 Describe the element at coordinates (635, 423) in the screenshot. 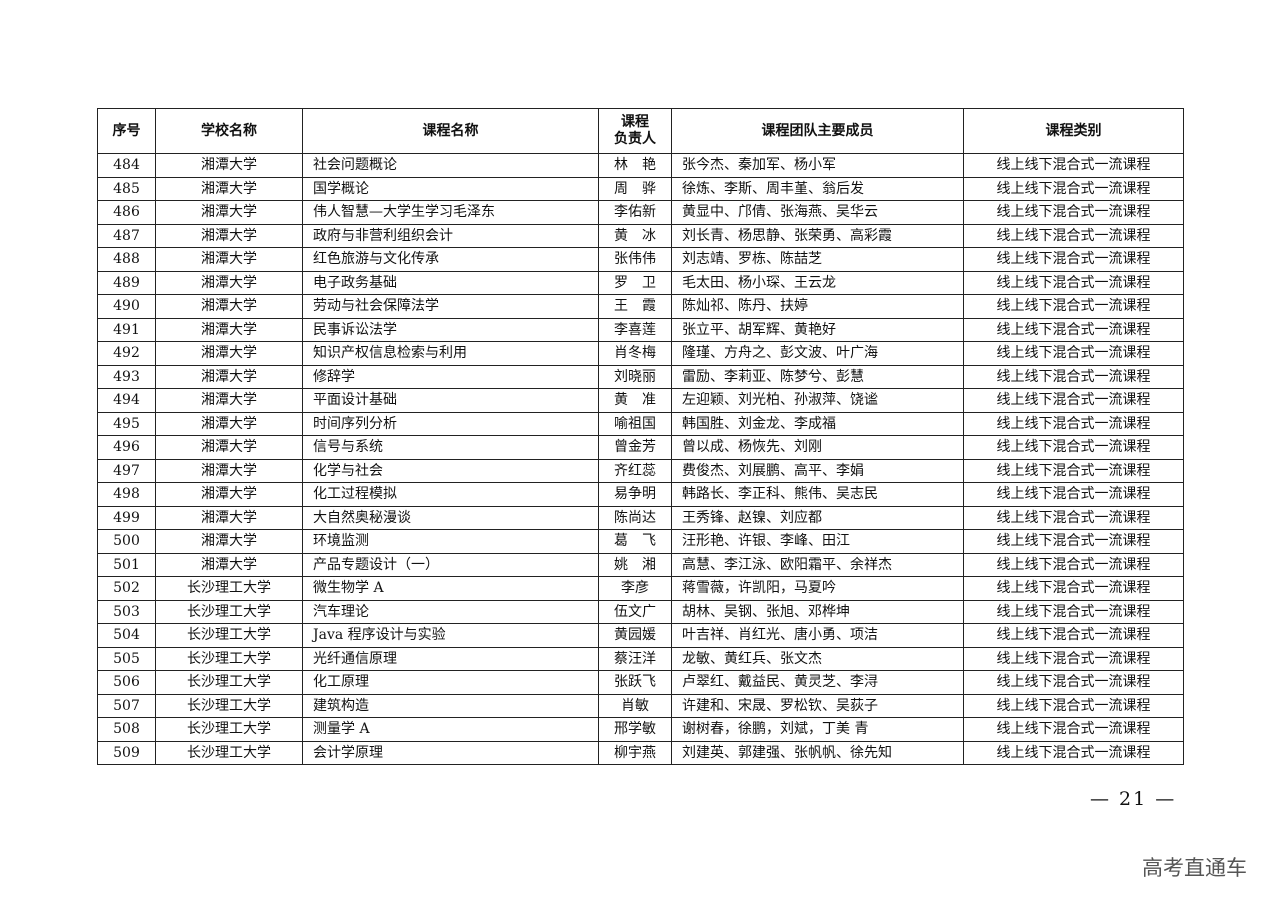

I see `cell-course-lead: 喻祖国` at that location.